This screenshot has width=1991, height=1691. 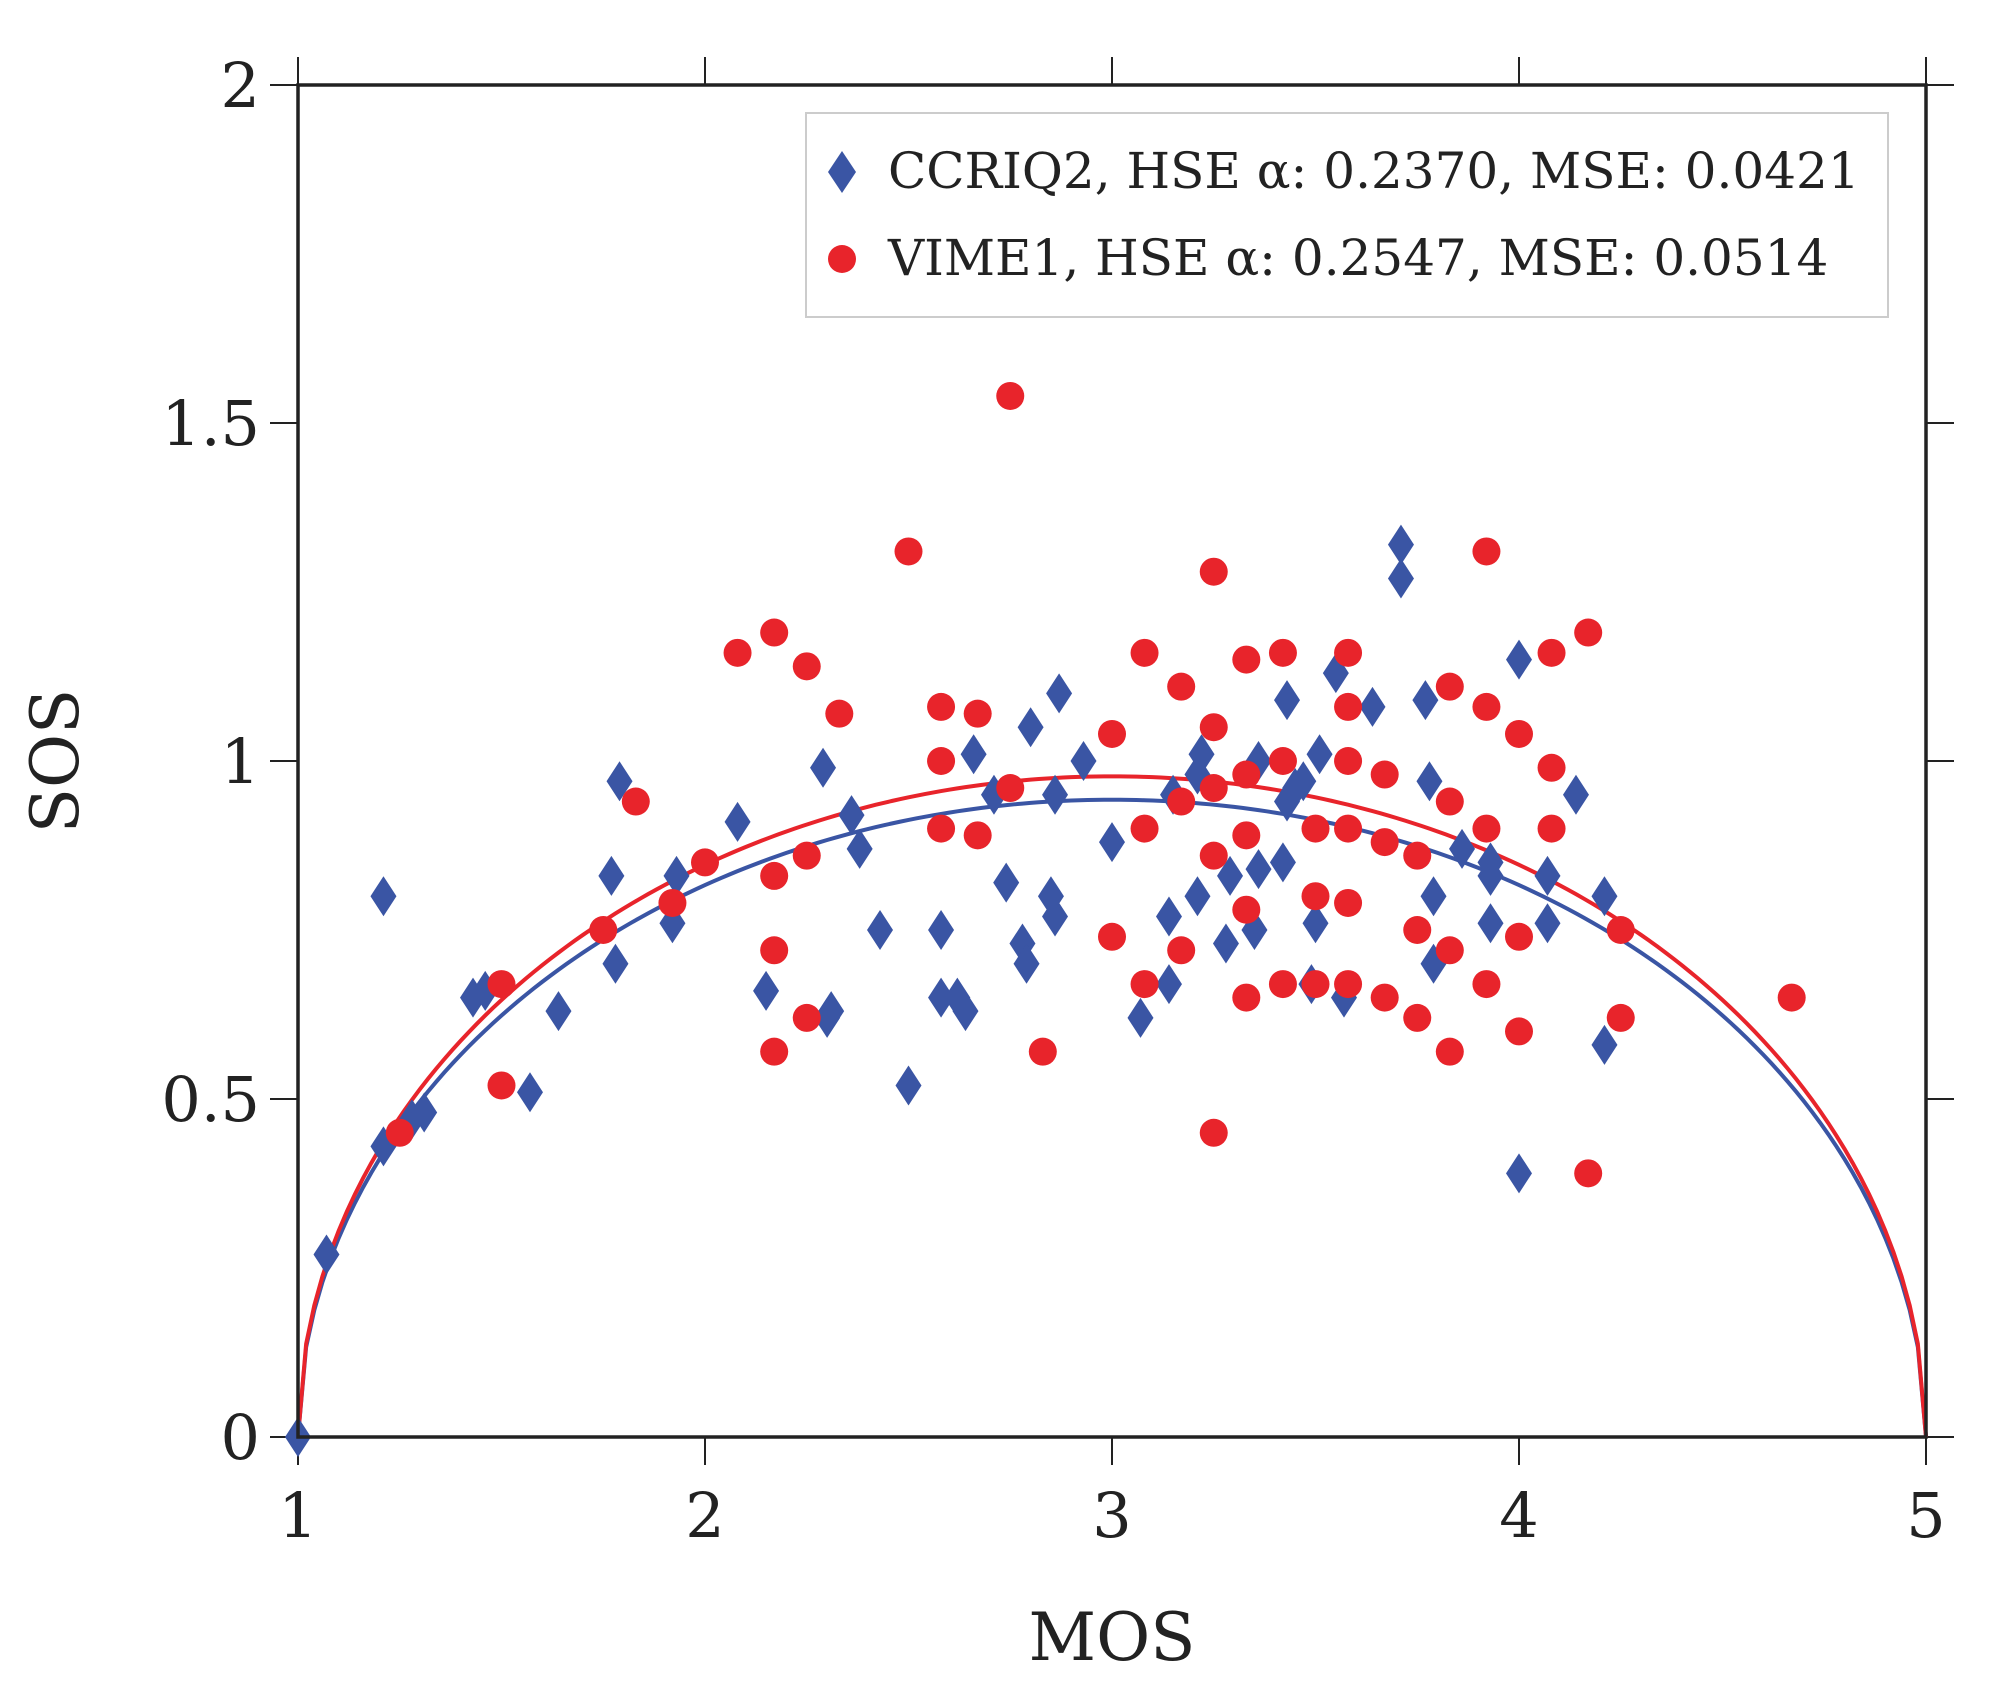 What do you see at coordinates (210, 1099) in the screenshot?
I see `y-tick-label: 0.5` at bounding box center [210, 1099].